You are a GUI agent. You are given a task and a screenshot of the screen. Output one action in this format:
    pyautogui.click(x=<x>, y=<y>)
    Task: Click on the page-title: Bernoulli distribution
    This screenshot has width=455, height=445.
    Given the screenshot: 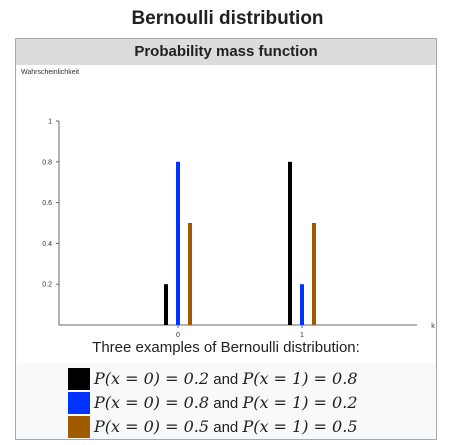 What is the action you would take?
    pyautogui.click(x=227, y=18)
    